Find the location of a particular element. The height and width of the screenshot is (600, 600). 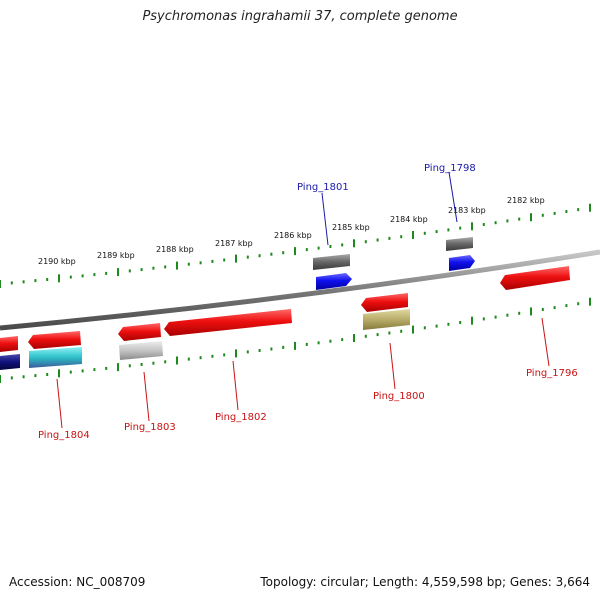

gene-label-ping-1804: Ping_1804 is located at coordinates (64, 435).